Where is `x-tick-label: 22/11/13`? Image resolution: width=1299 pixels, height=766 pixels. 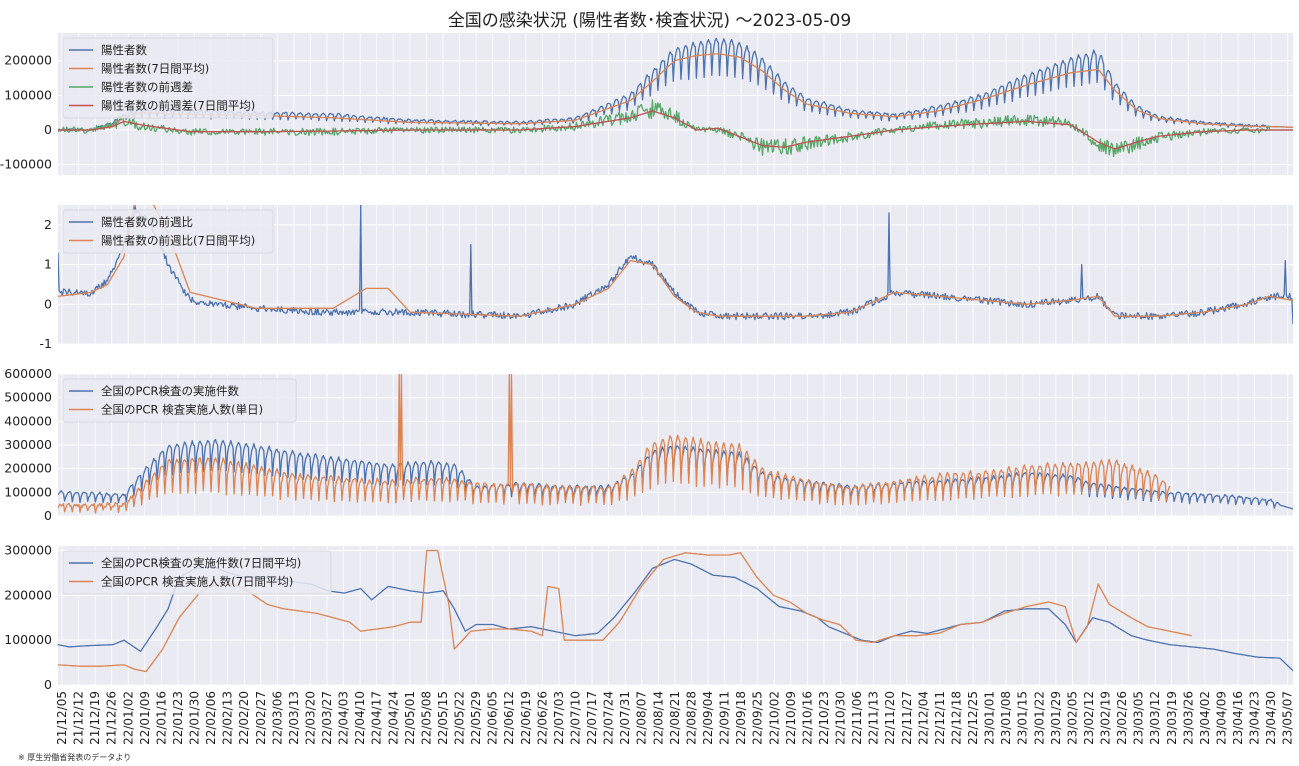
x-tick-label: 22/11/13 is located at coordinates (874, 718).